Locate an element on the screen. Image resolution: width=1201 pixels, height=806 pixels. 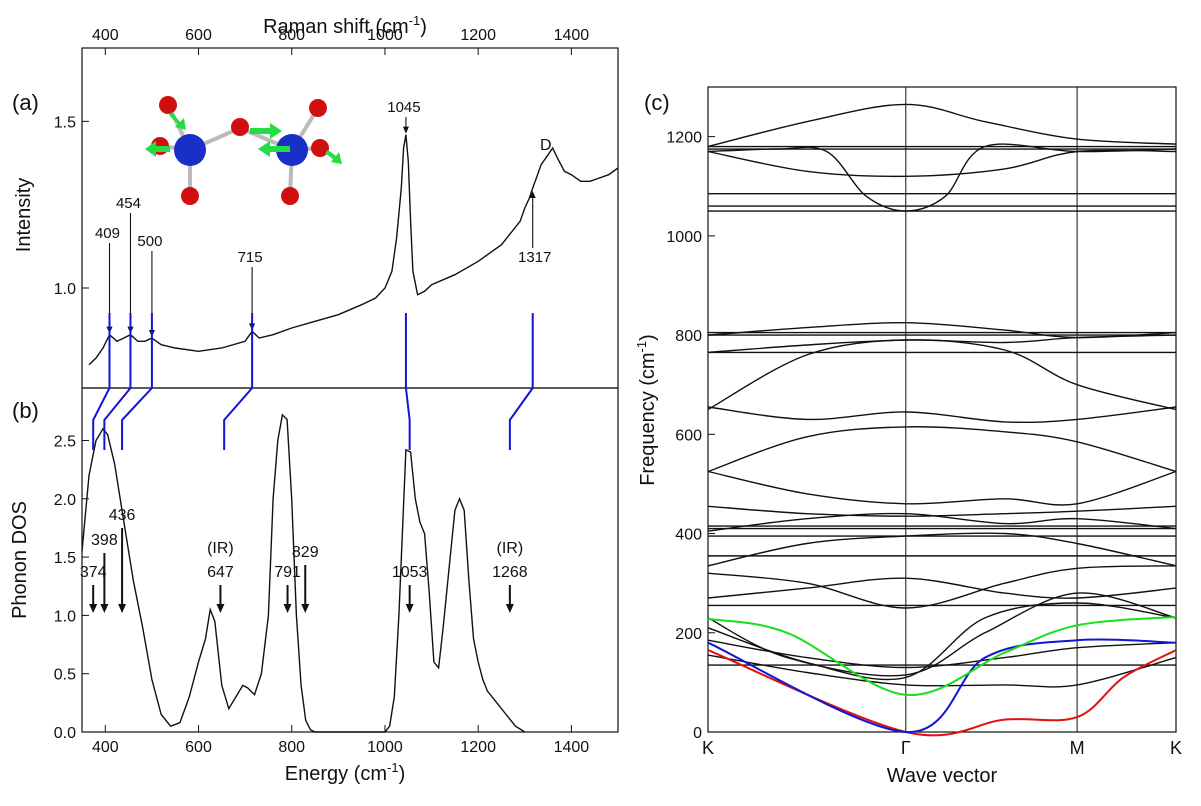
mode-correlation-lines is located at coordinates (313, 381).